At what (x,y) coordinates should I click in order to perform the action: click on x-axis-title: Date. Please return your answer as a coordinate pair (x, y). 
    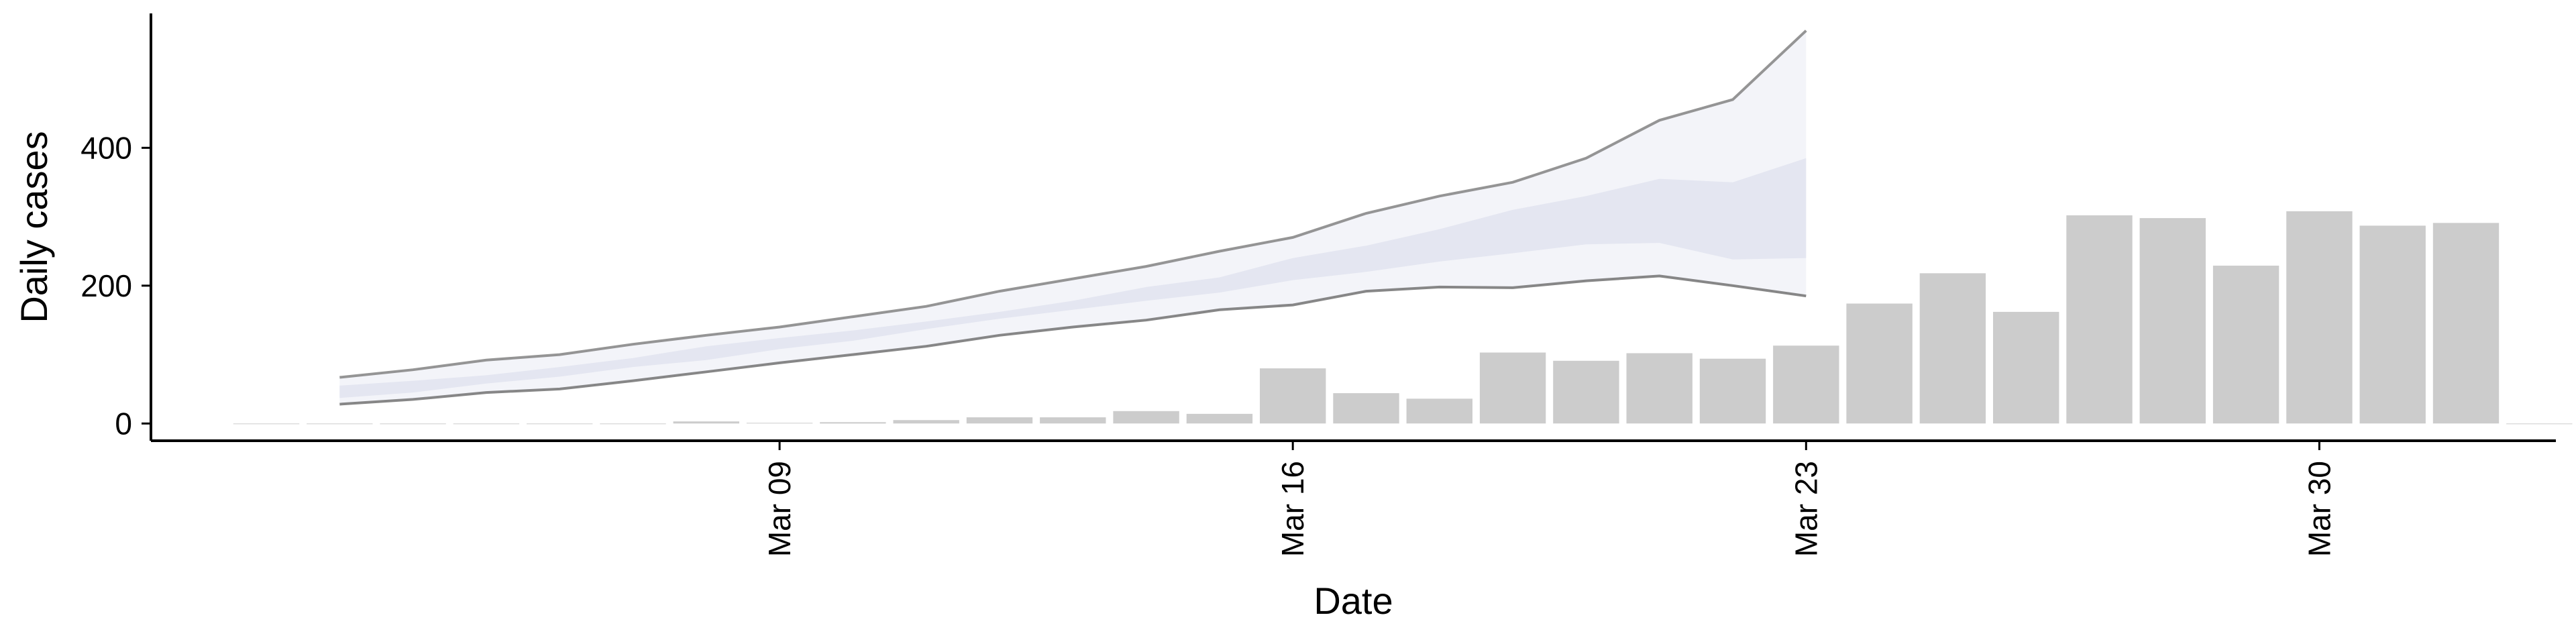
    Looking at the image, I should click on (1353, 601).